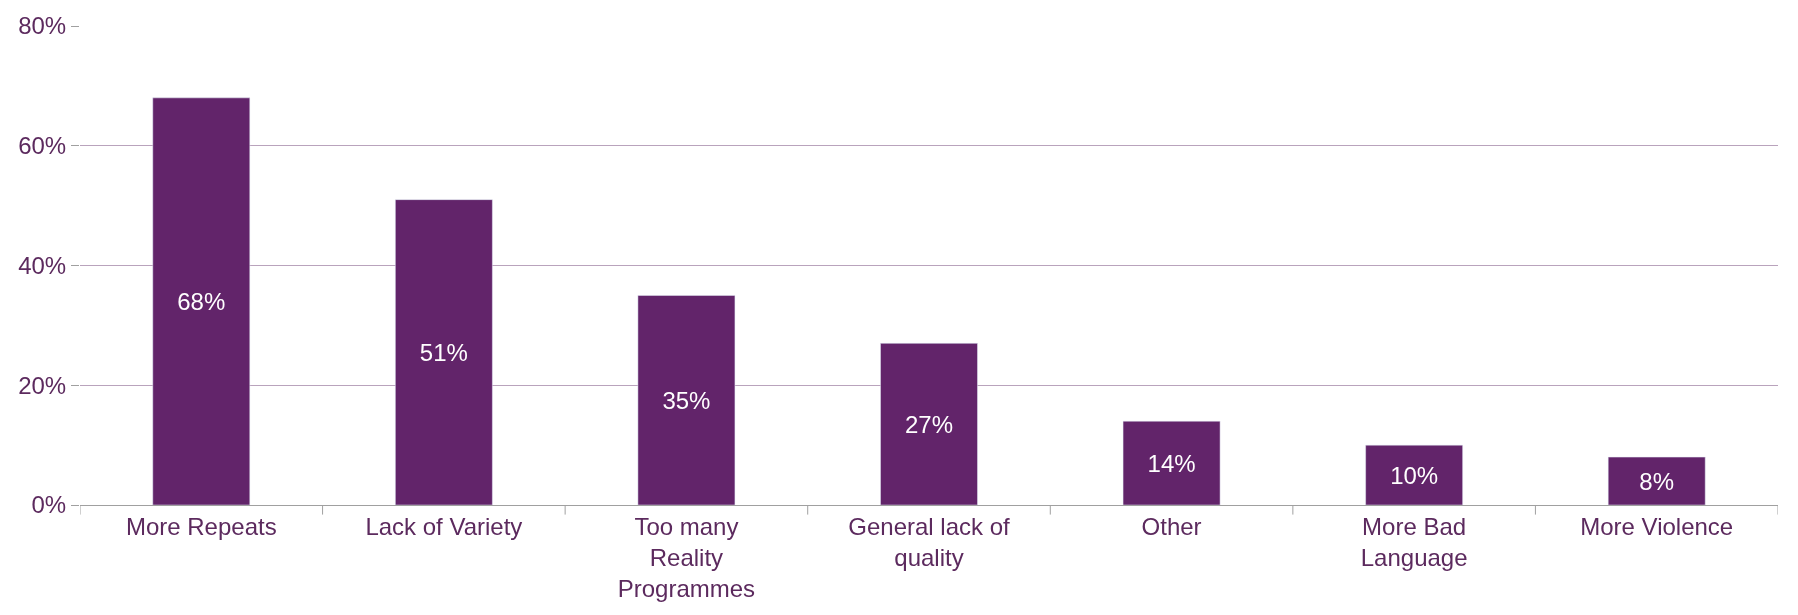  I want to click on y-tick-label: 40%, so click(42, 265).